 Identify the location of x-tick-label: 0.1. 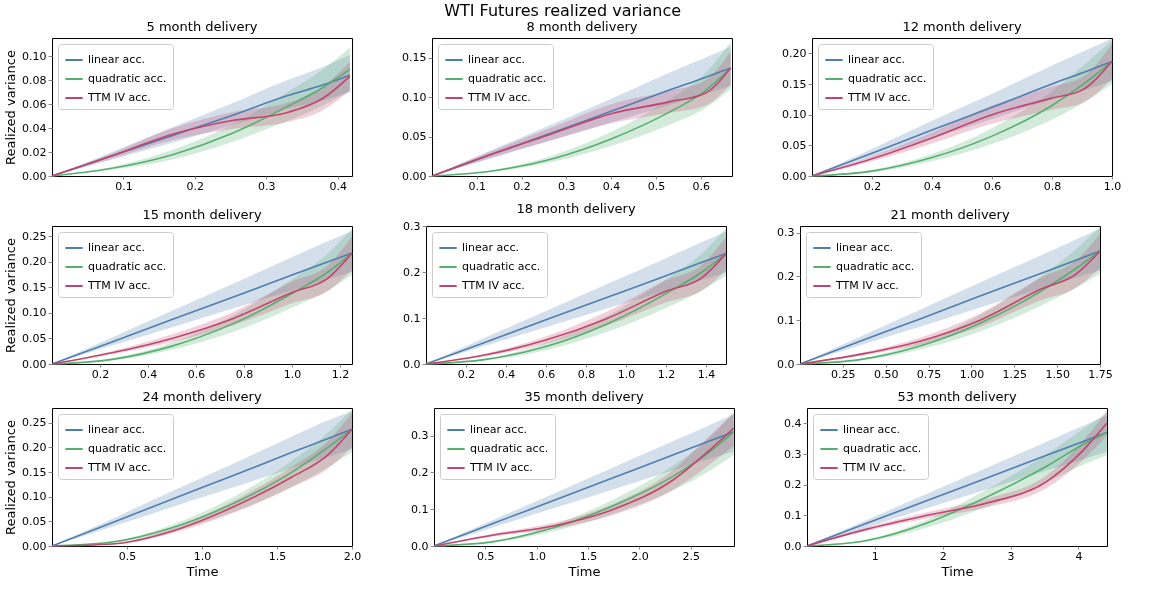
(477, 186).